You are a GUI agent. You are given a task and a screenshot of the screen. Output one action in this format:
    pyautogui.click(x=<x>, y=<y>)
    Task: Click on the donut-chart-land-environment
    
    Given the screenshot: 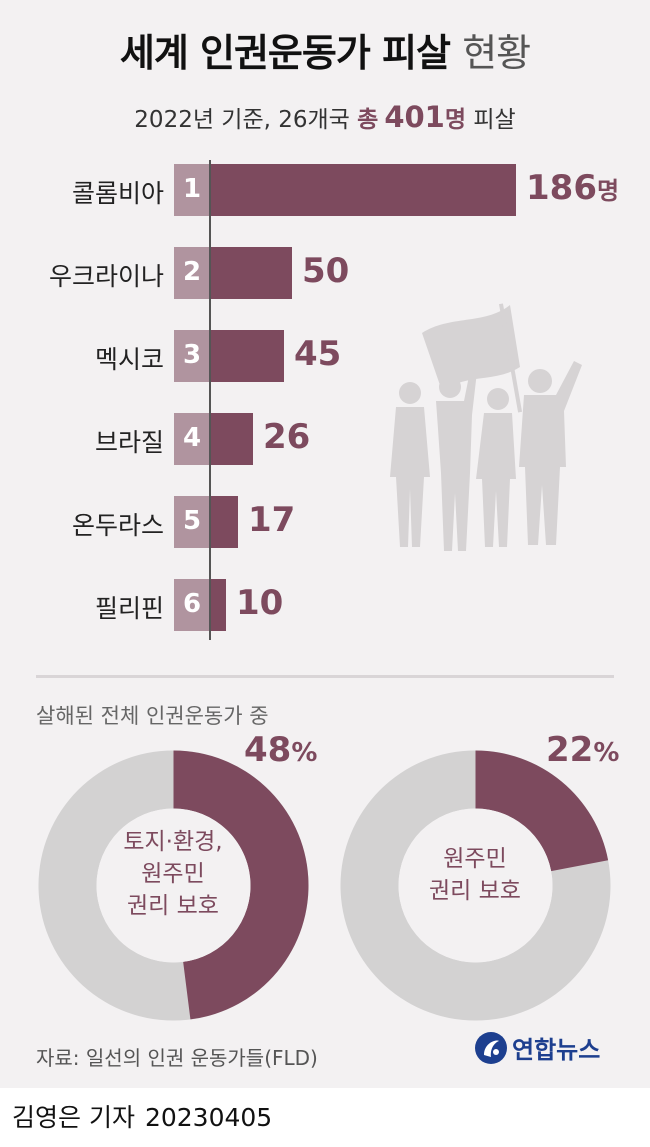 What is the action you would take?
    pyautogui.click(x=173, y=885)
    